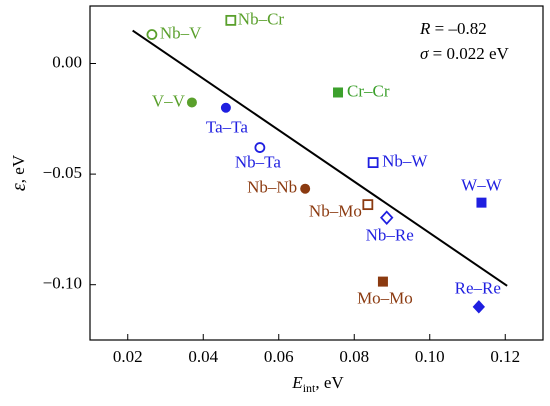 This screenshot has width=550, height=406. I want to click on annotation-symbol: R, so click(425, 28).